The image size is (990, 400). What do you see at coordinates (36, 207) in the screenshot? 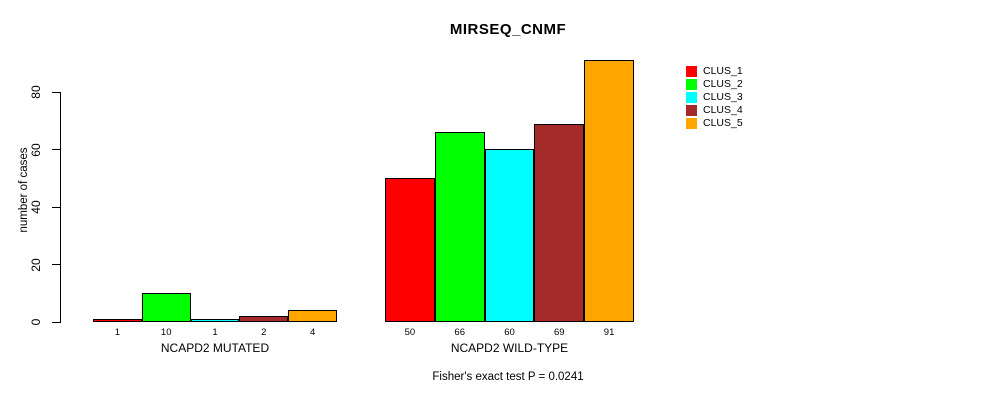
I see `y-tick-label: 40` at bounding box center [36, 207].